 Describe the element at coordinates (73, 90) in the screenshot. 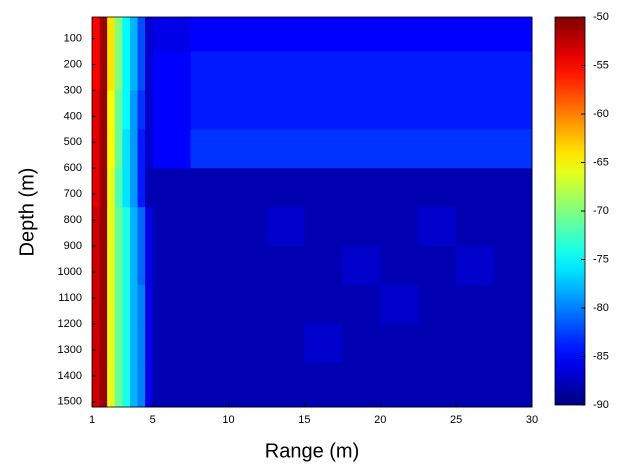

I see `y-tick-label: 300` at that location.